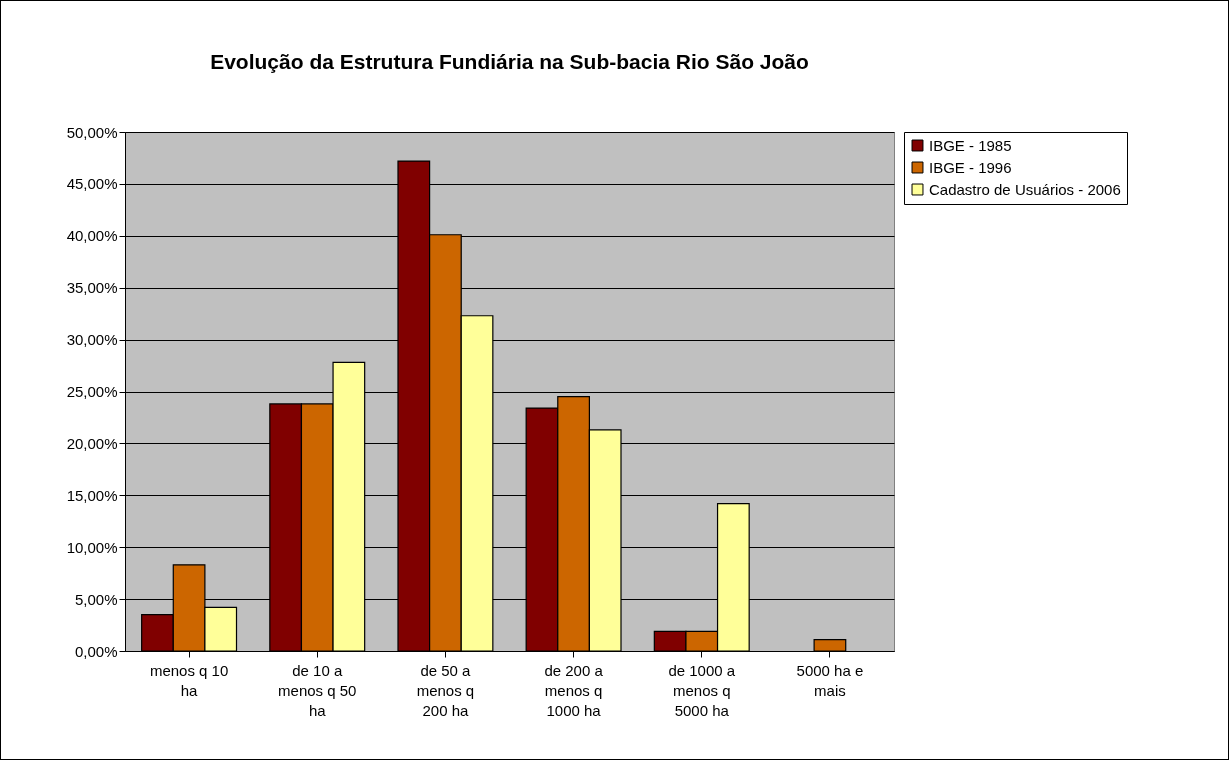  What do you see at coordinates (92, 443) in the screenshot?
I see `y-tick-label: 20,00%` at bounding box center [92, 443].